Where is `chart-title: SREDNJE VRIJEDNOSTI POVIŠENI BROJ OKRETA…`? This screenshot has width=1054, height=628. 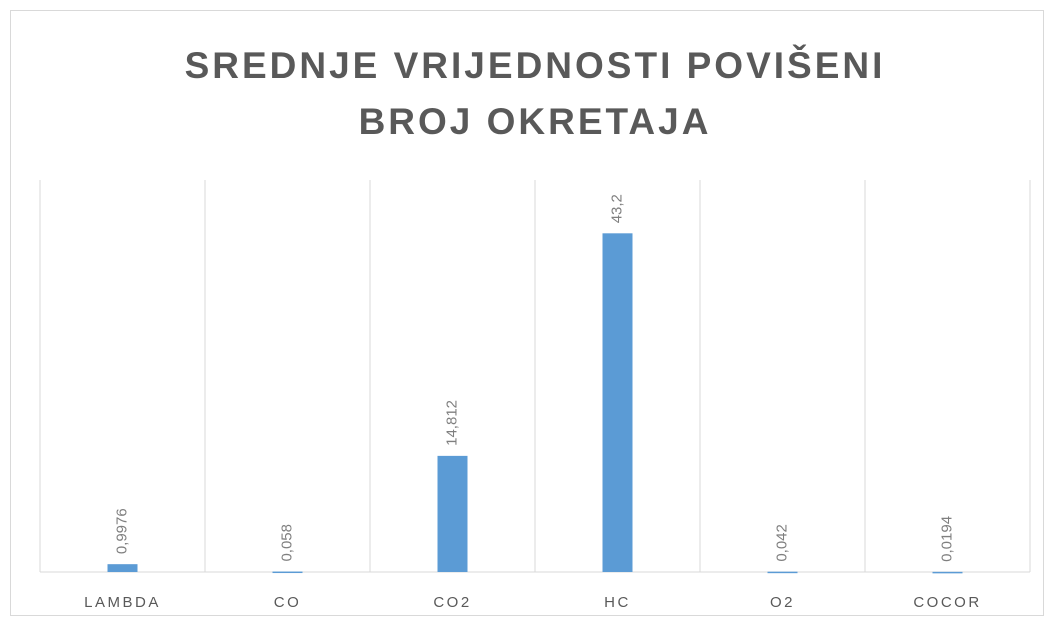
chart-title: SREDNJE VRIJEDNOSTI POVIŠENI BROJ OKRETA… is located at coordinates (535, 93).